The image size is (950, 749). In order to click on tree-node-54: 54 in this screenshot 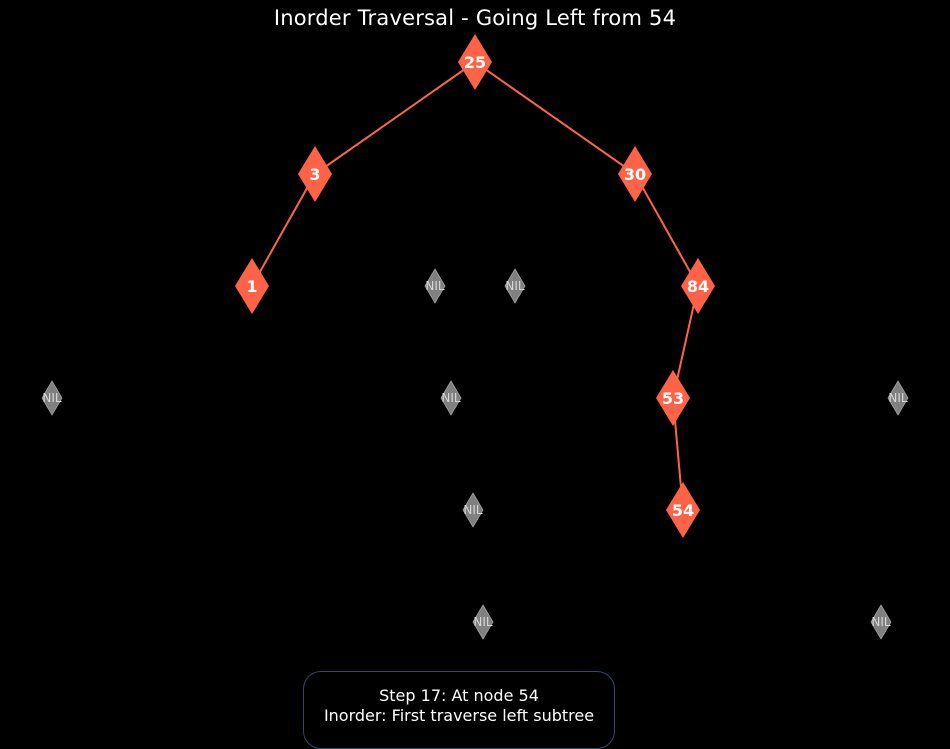, I will do `click(683, 510)`.